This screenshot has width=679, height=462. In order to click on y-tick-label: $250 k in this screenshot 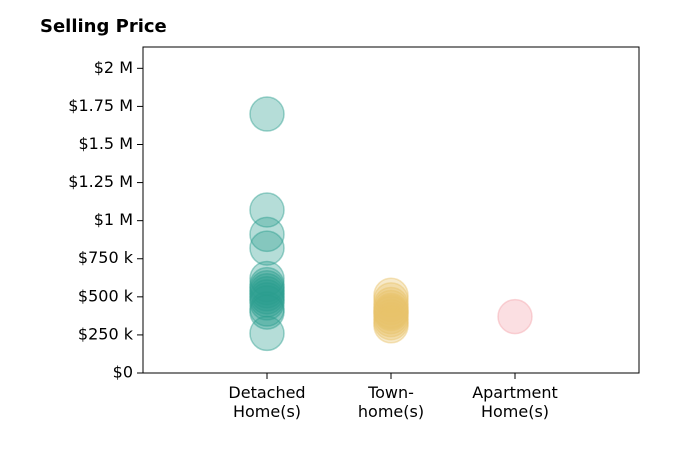, I will do `click(106, 333)`.